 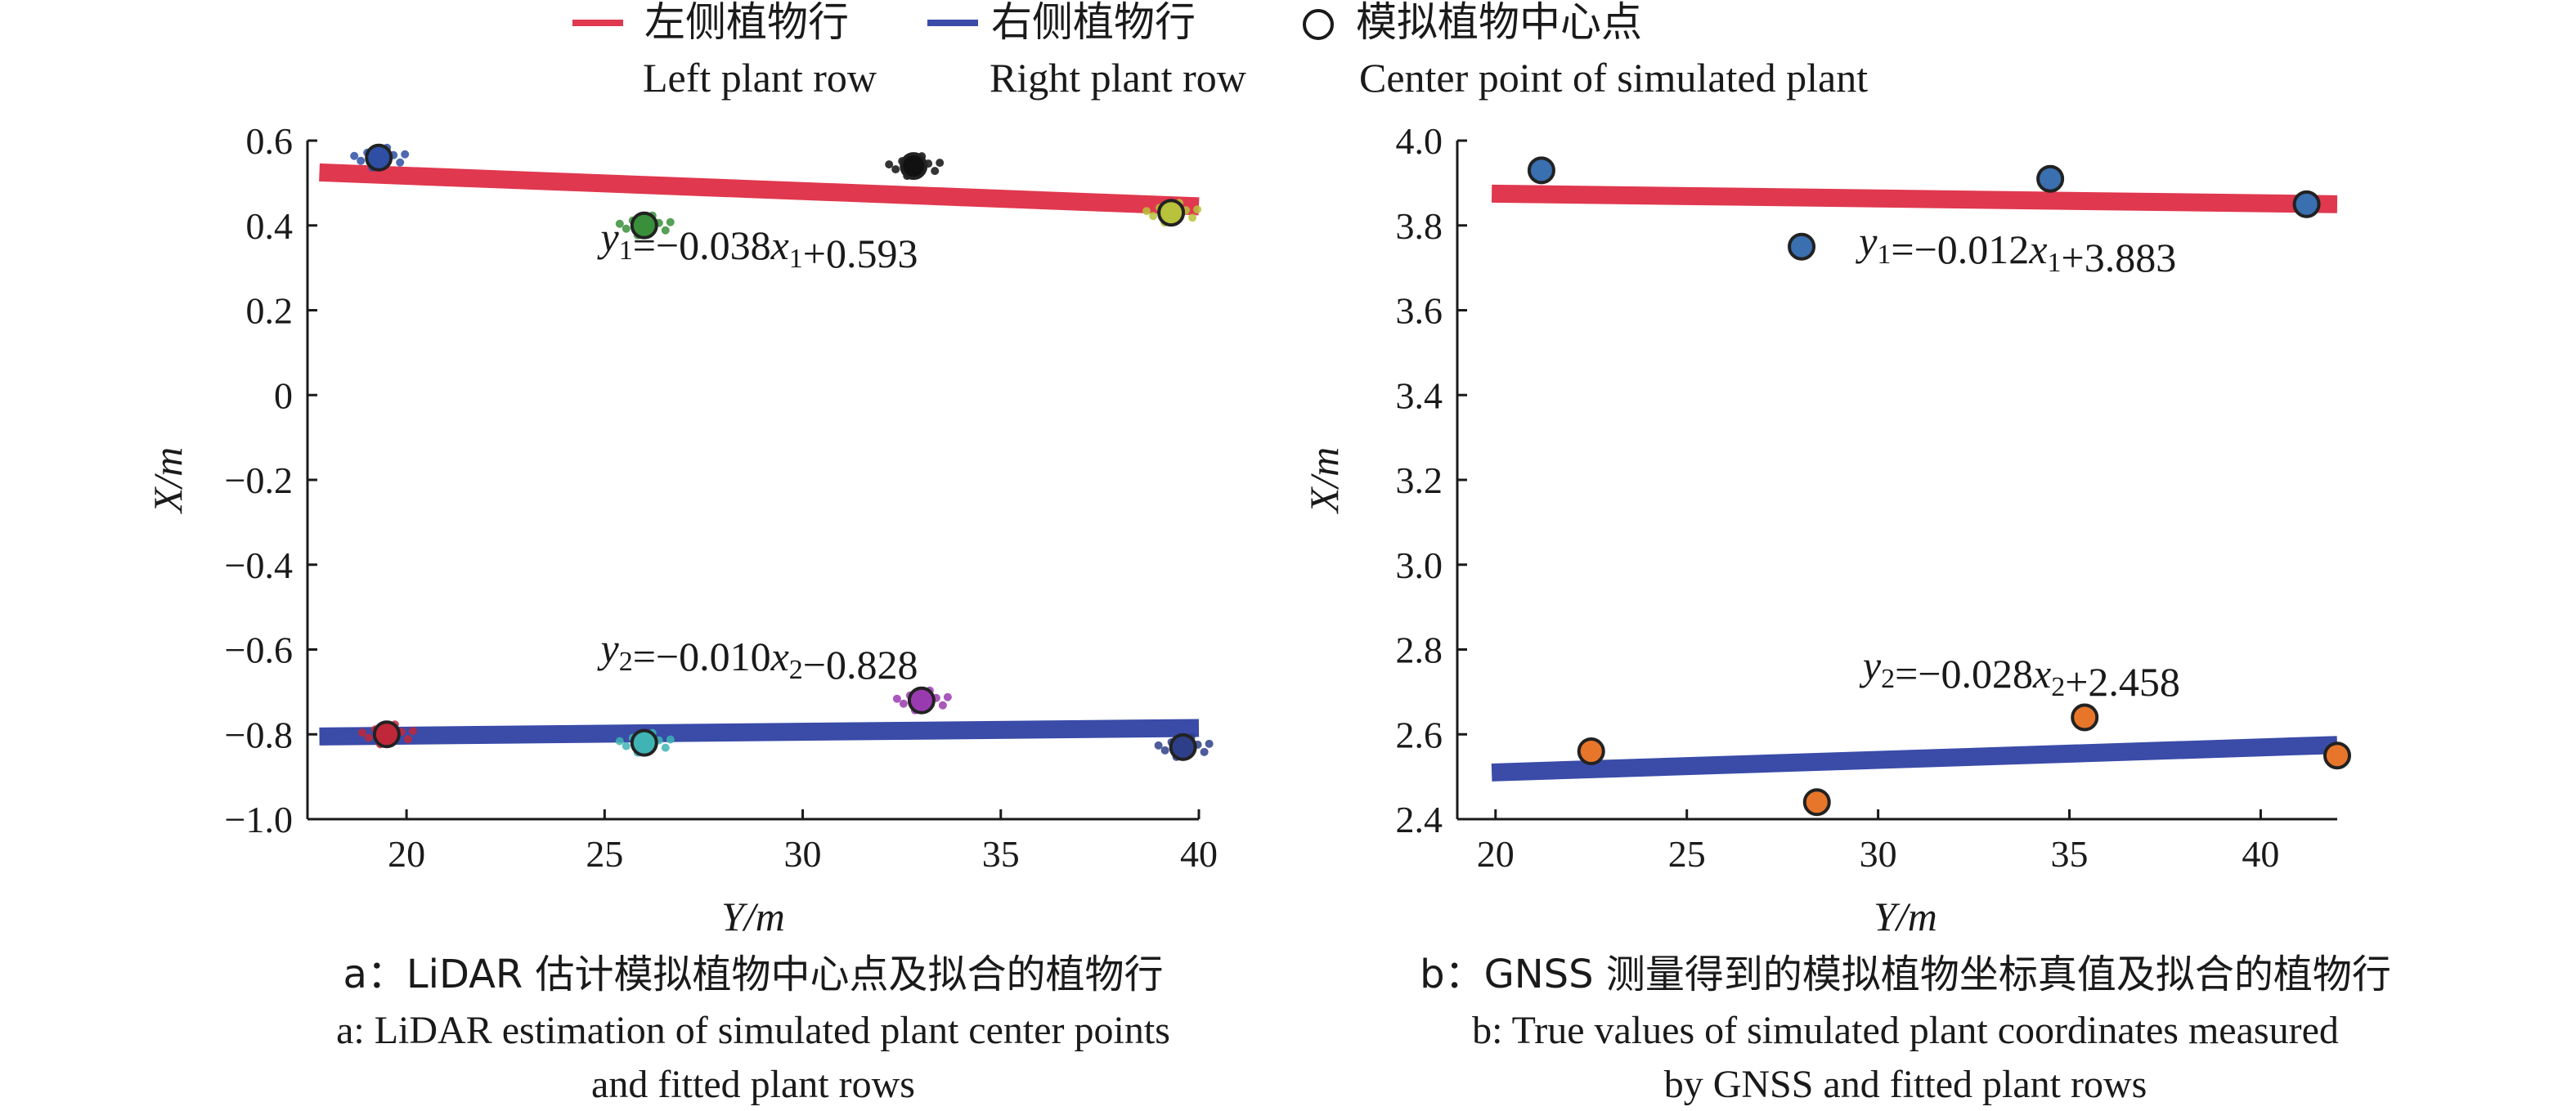 What do you see at coordinates (759, 189) in the screenshot?
I see `panel-a-left-row-fit-line` at bounding box center [759, 189].